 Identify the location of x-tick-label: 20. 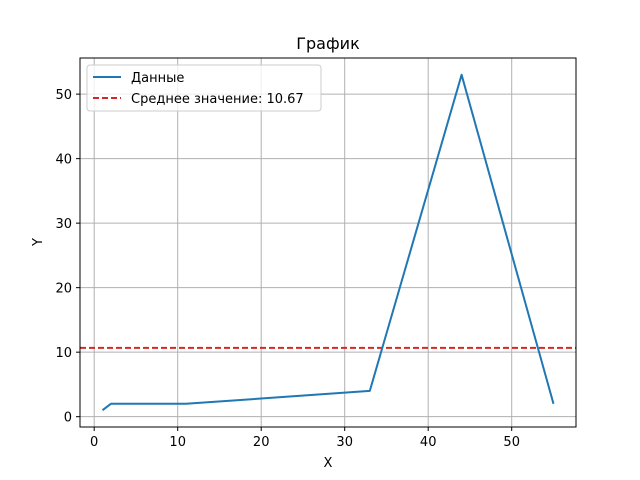
(261, 442).